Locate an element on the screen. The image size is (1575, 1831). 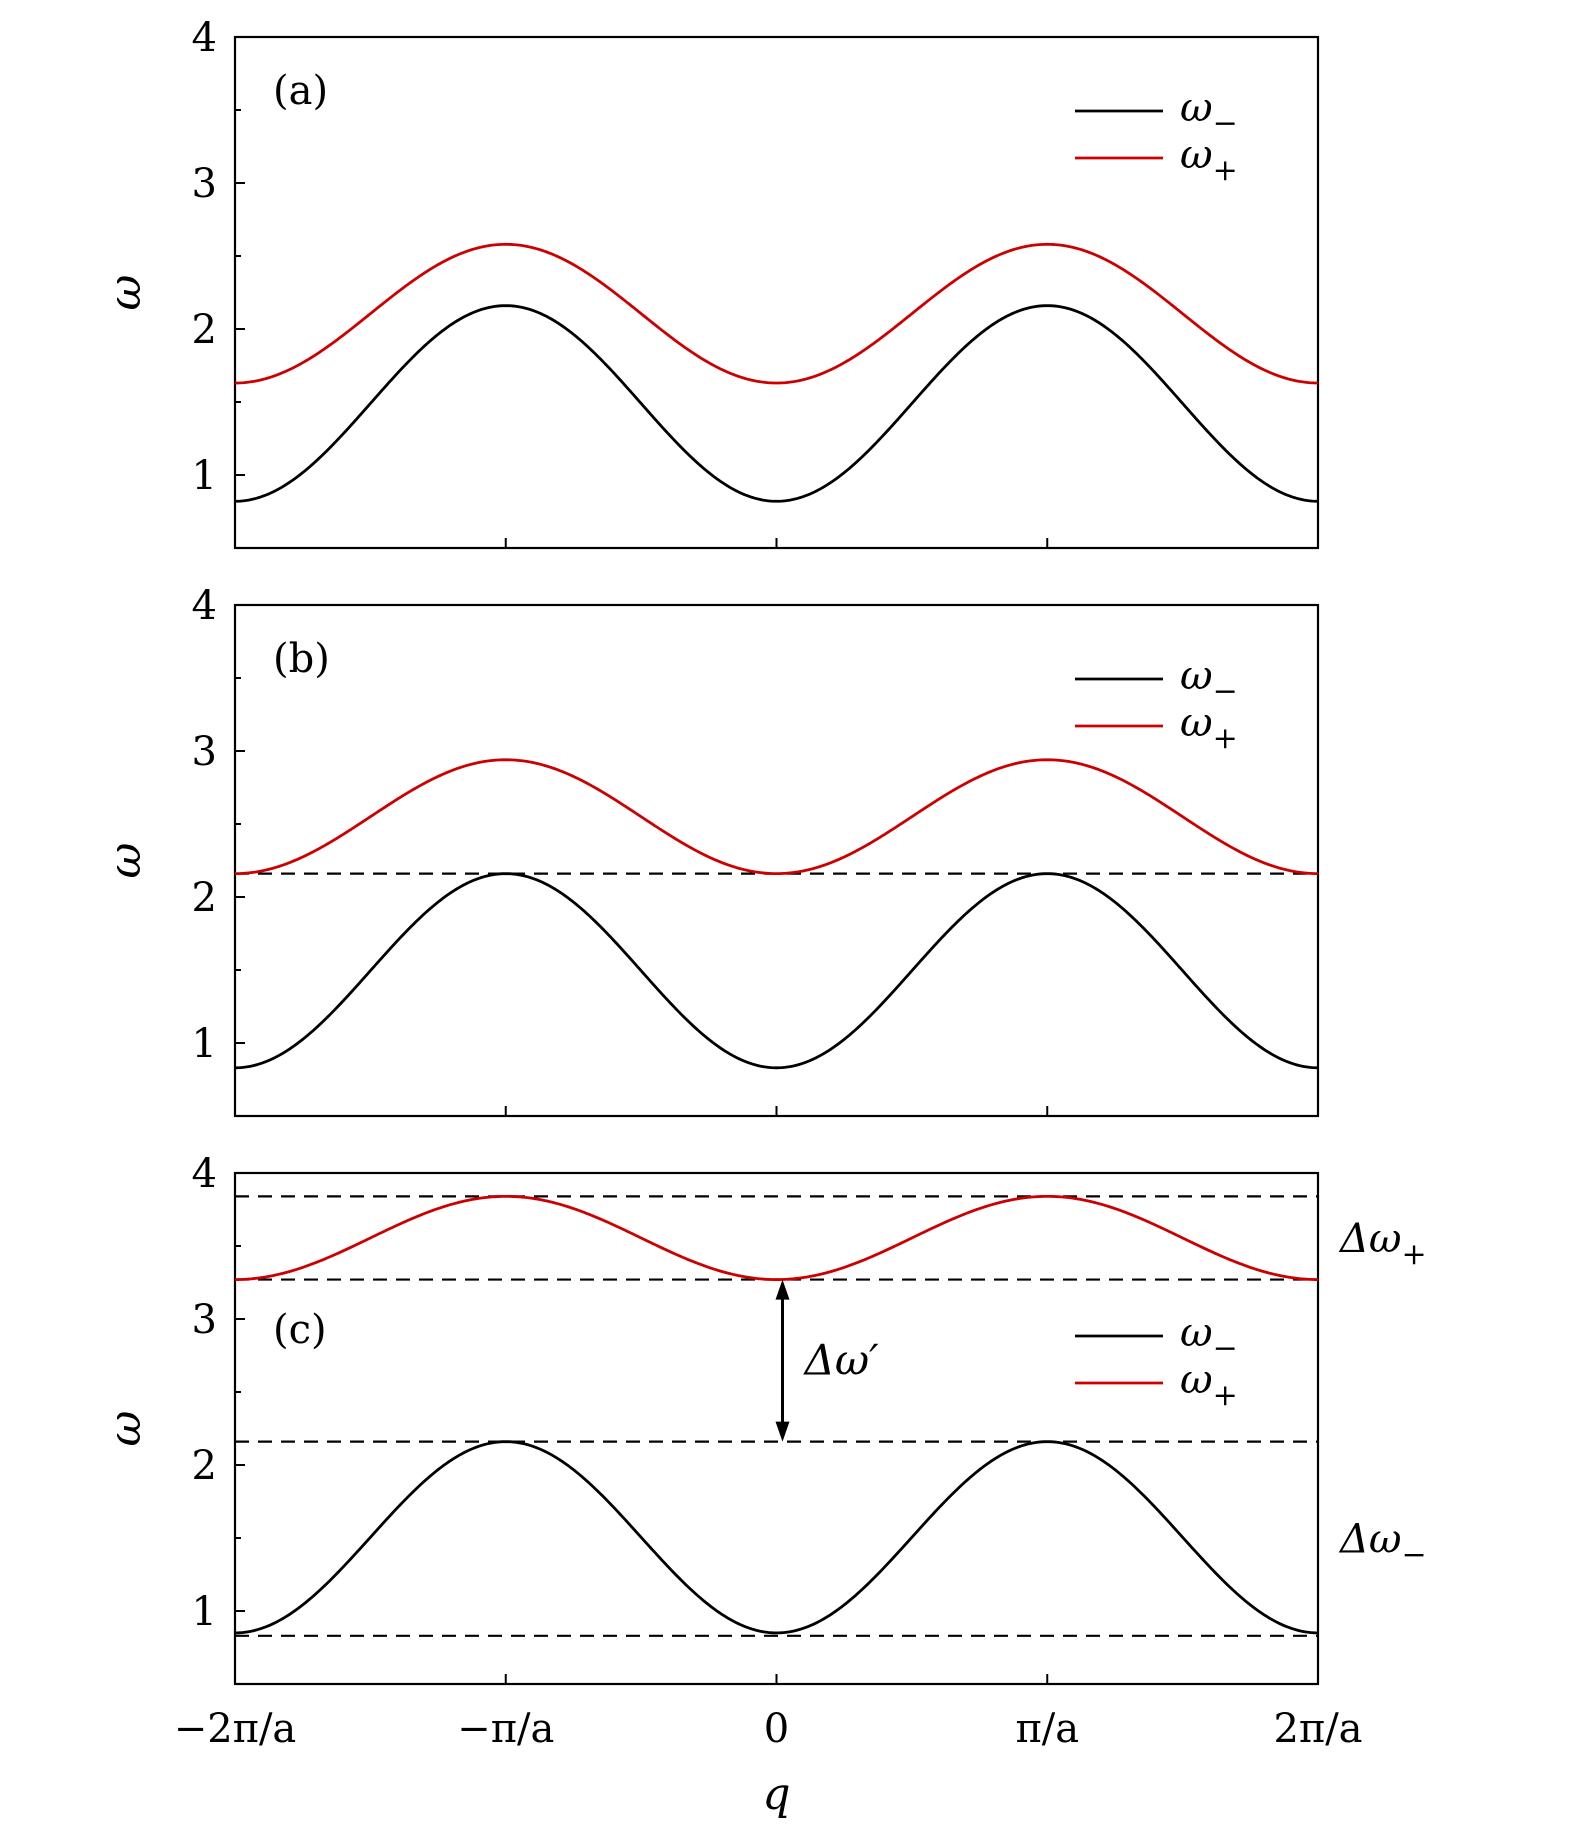
x-tick-label: 2π/a is located at coordinates (1317, 1729).